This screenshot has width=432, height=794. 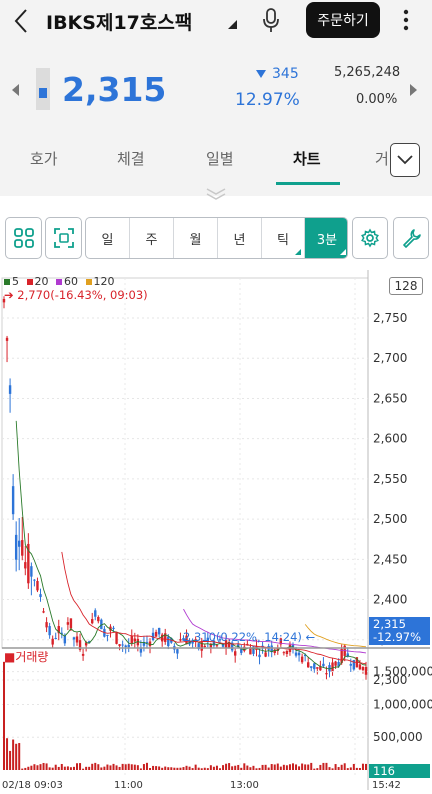 I want to click on chart-settings-button, so click(x=370, y=238).